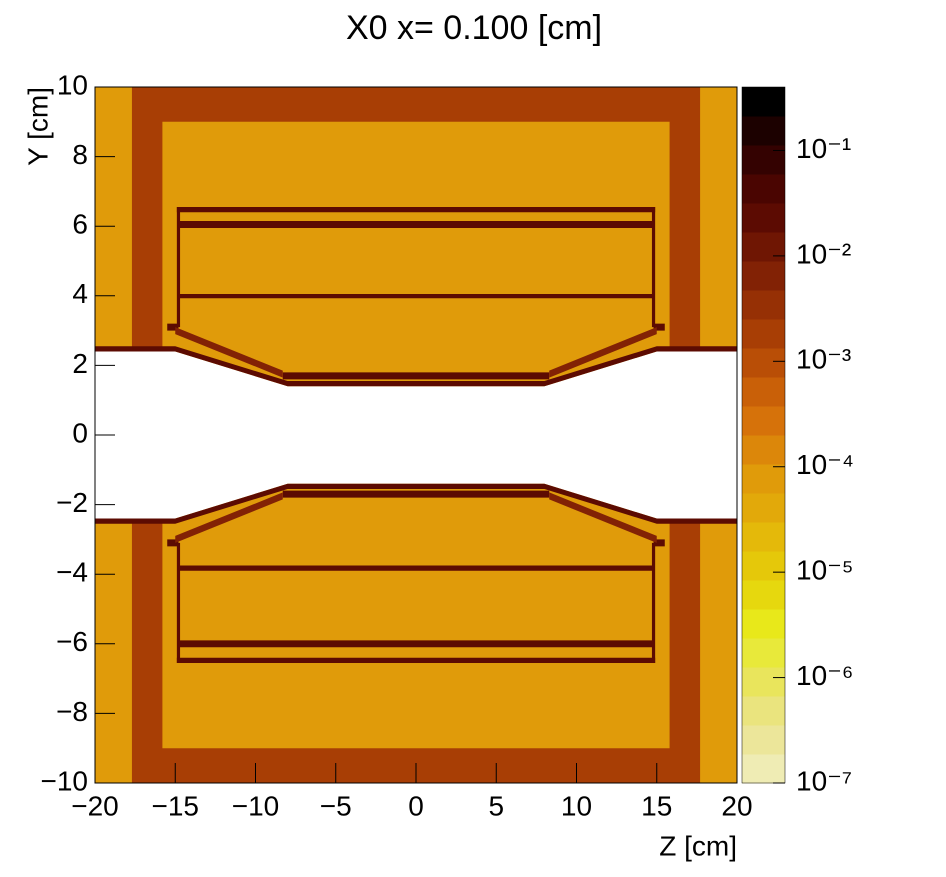  I want to click on x-axis-label: Z [cm], so click(698, 845).